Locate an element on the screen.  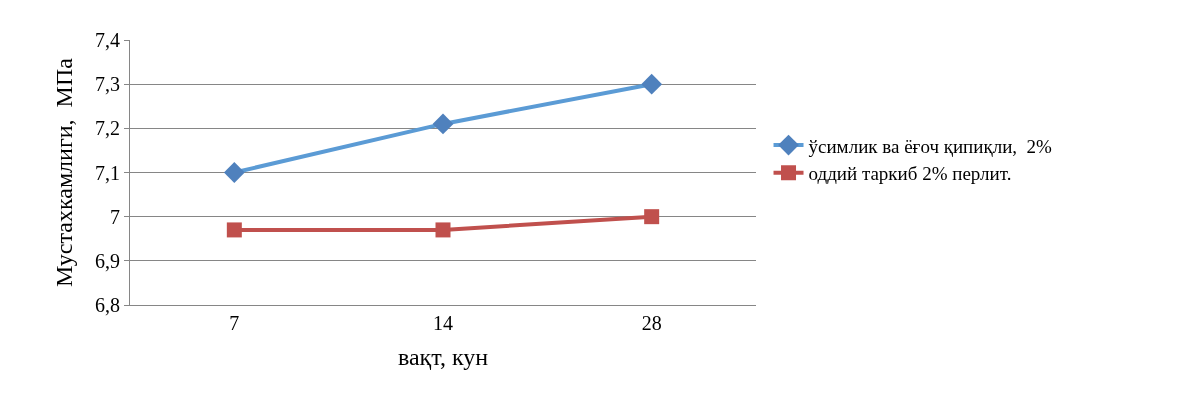
x-tick-label: 28 is located at coordinates (651, 323).